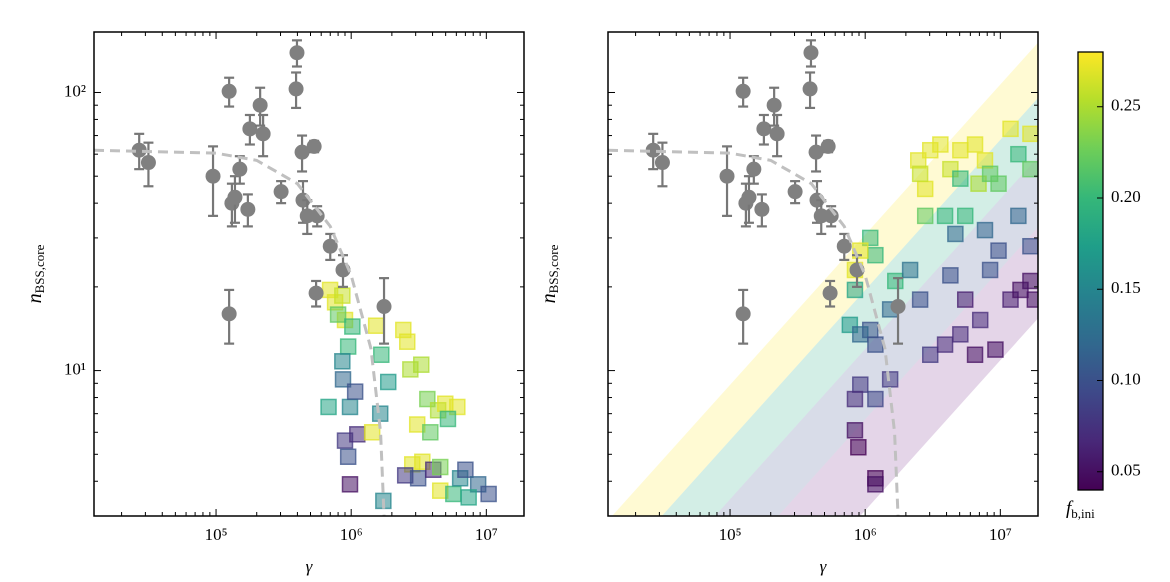 The width and height of the screenshot is (1170, 582). I want to click on y-axis-label-sub: BSS,core, so click(39, 268).